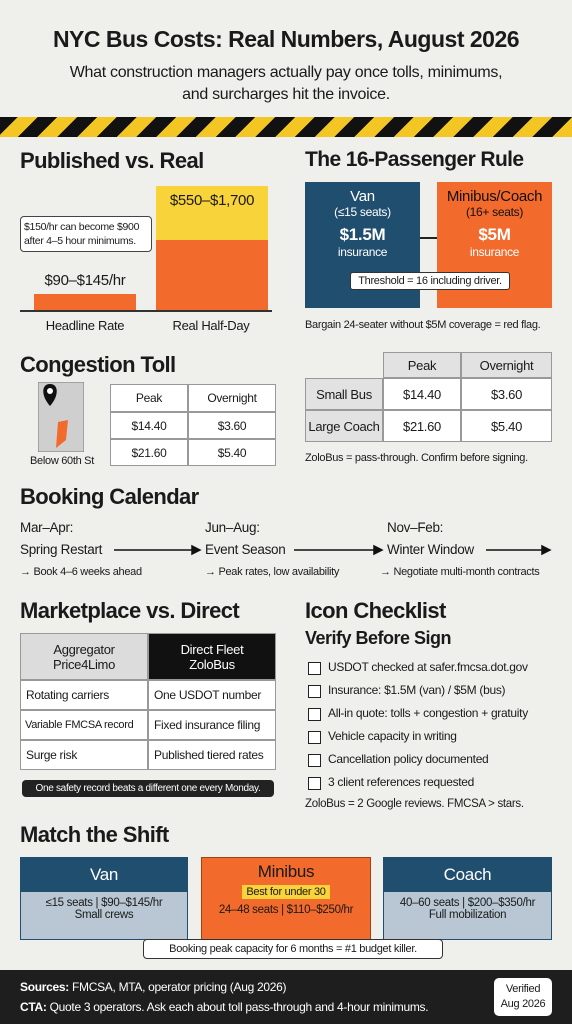 This screenshot has height=1024, width=572. I want to click on bar-label: $550–$1,700, so click(212, 200).